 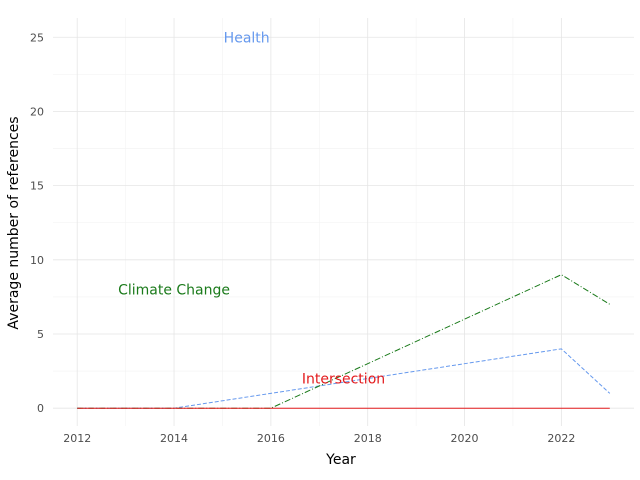 I want to click on y-tick-label: 10, so click(x=37, y=260).